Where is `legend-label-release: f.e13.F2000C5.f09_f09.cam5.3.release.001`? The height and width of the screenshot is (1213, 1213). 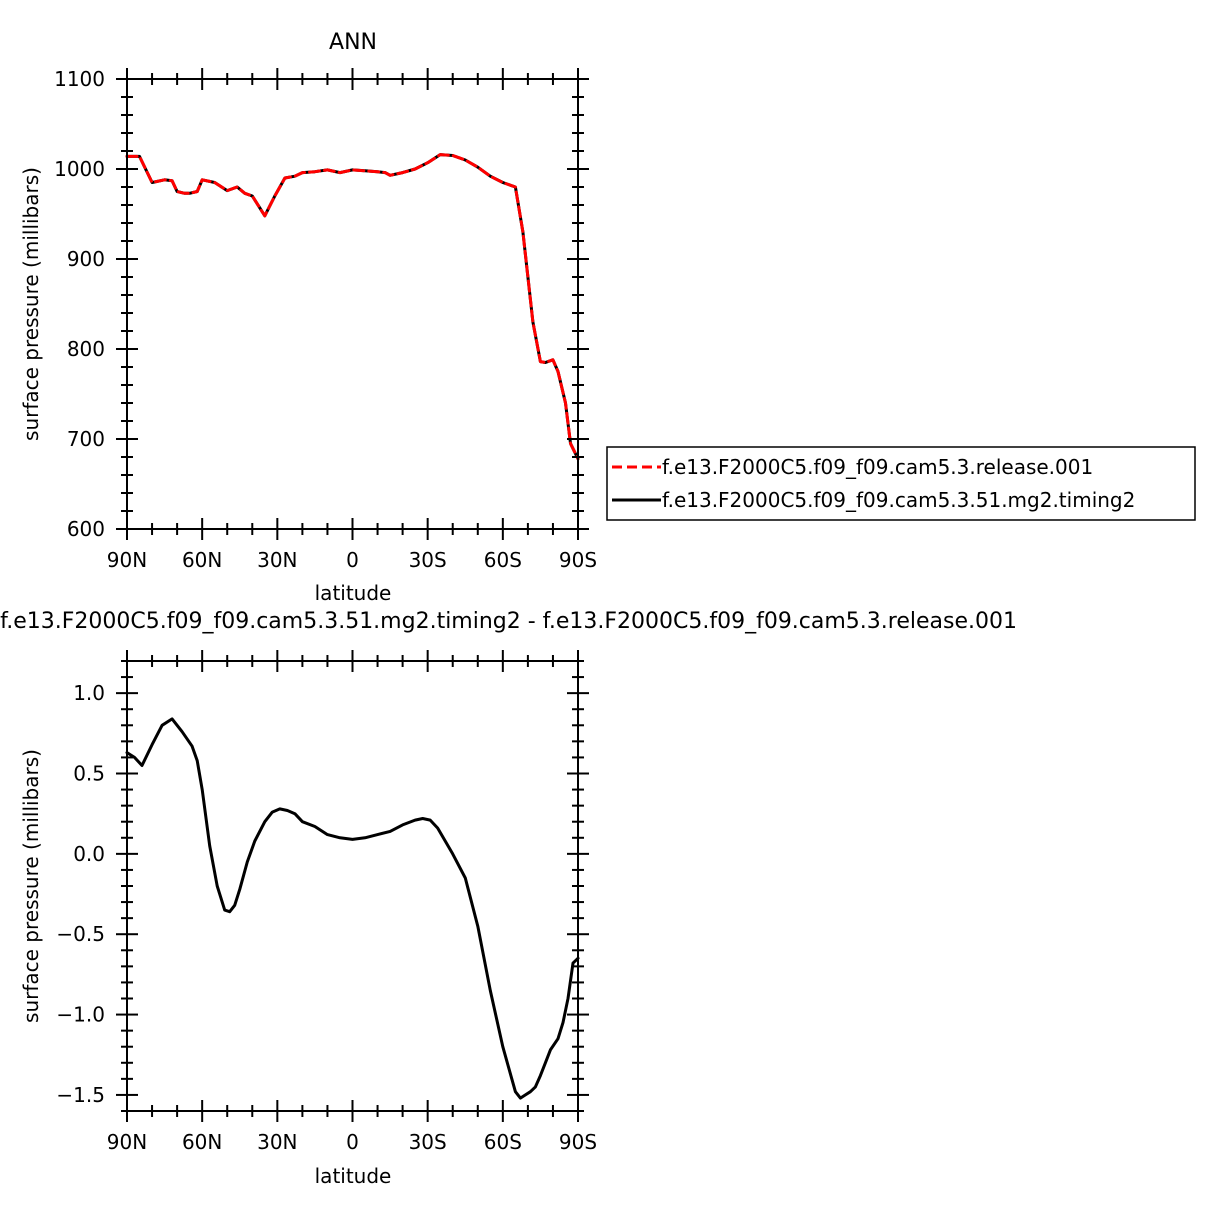 legend-label-release: f.e13.F2000C5.f09_f09.cam5.3.release.001 is located at coordinates (877, 467).